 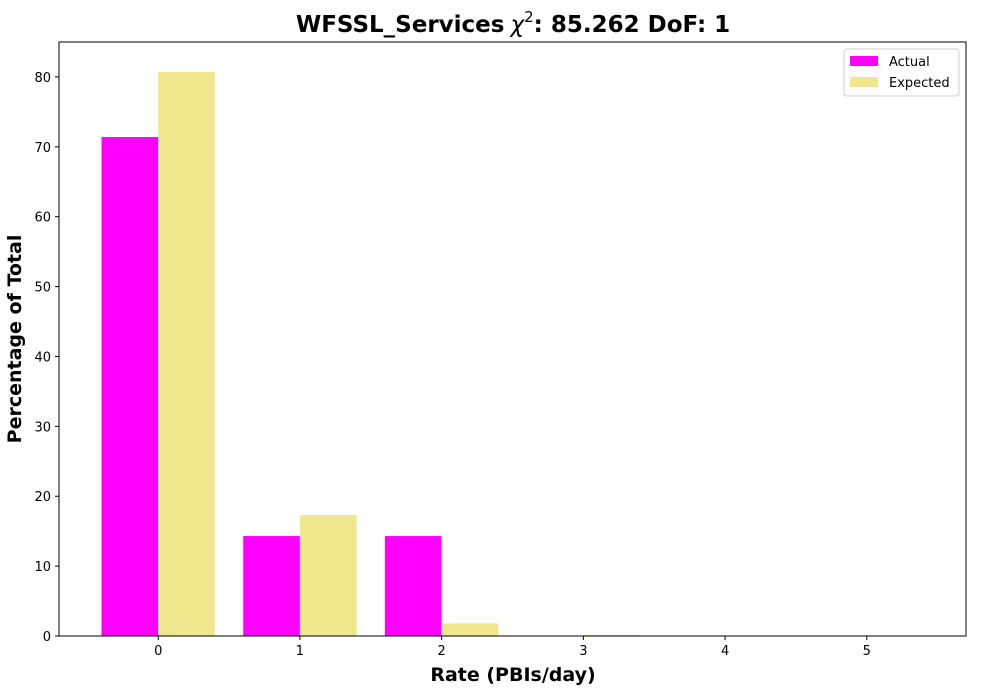 I want to click on x-tick-label: 1, so click(x=300, y=651).